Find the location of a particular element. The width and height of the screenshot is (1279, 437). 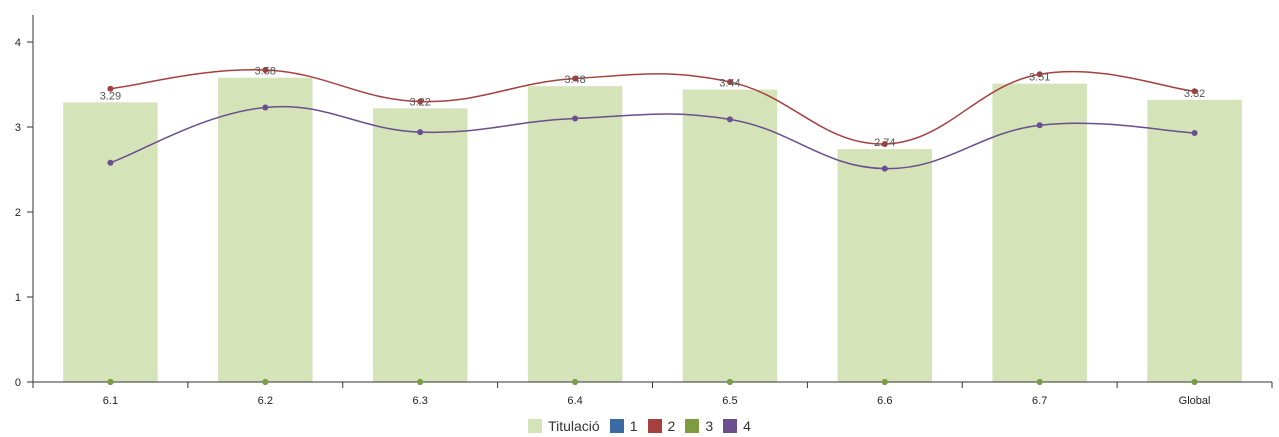

bar-6.4 is located at coordinates (575, 234).